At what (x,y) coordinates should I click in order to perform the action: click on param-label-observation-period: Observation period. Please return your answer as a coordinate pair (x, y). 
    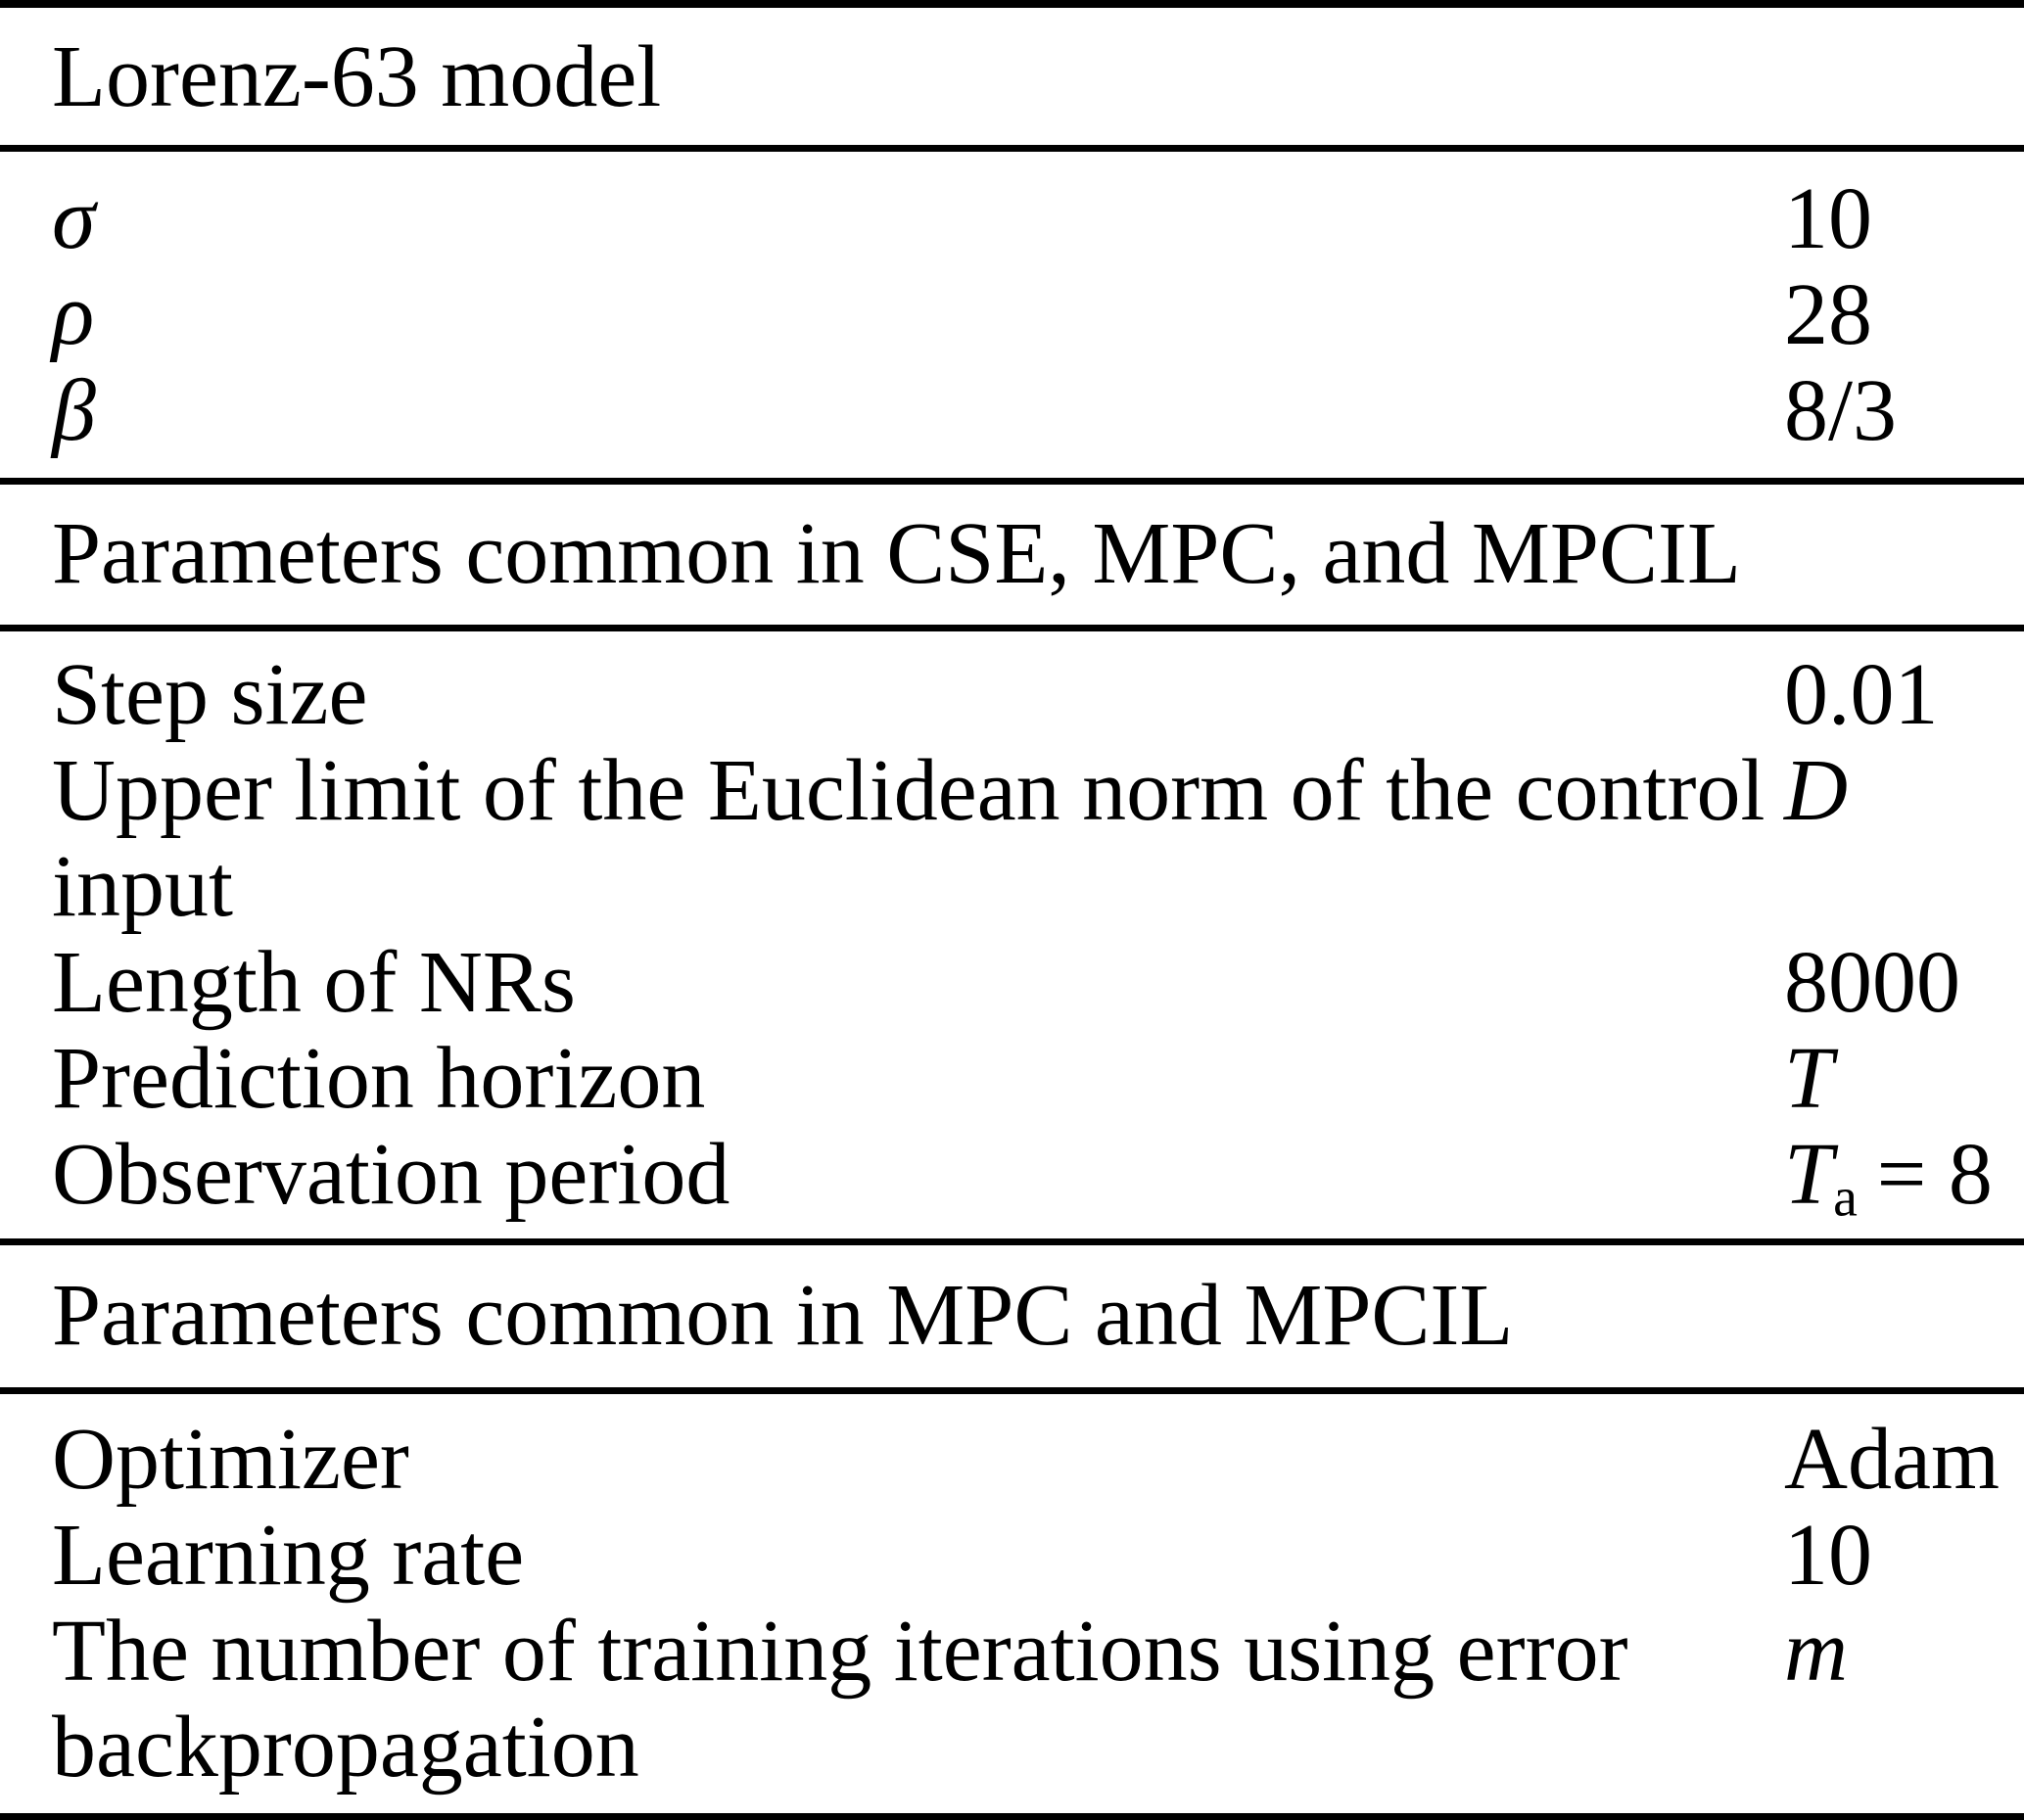
    Looking at the image, I should click on (391, 1174).